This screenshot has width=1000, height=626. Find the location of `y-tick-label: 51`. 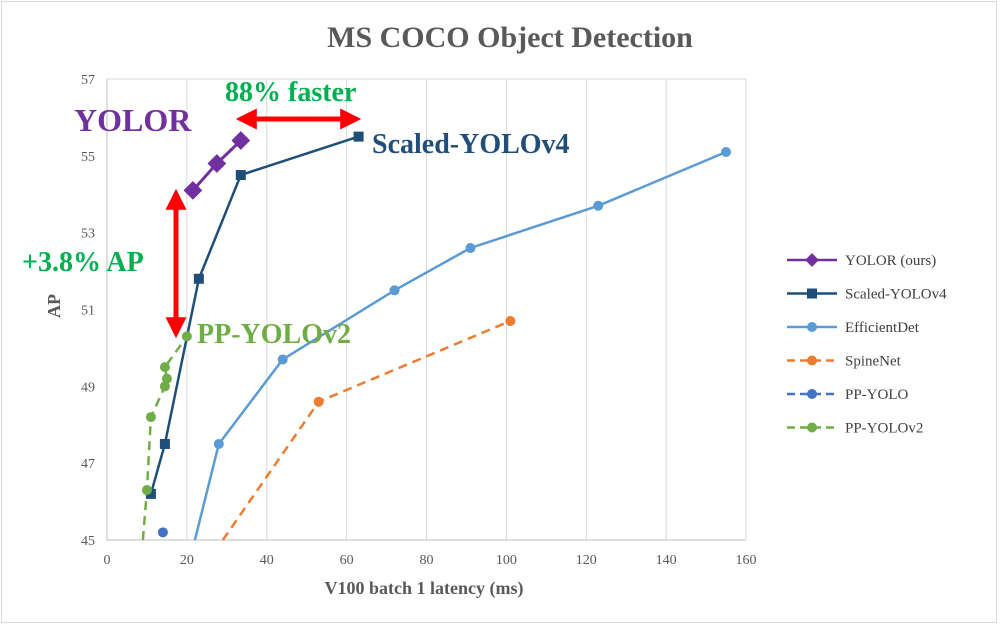

y-tick-label: 51 is located at coordinates (88, 311).